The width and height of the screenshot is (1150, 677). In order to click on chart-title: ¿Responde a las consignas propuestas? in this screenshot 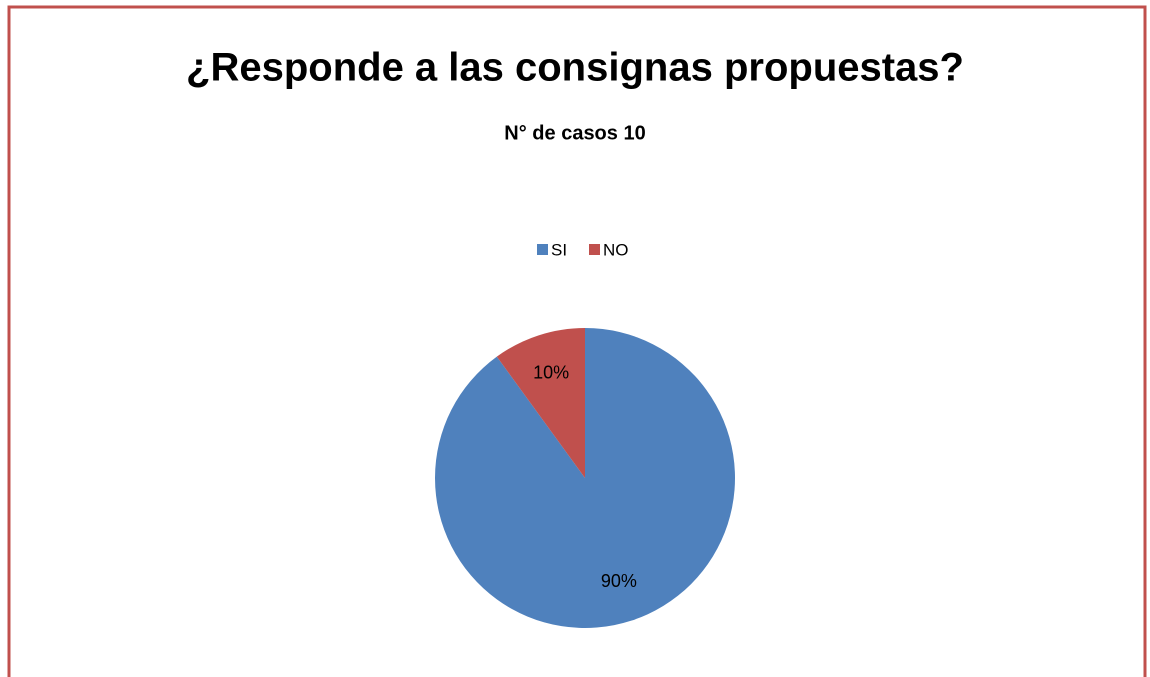, I will do `click(575, 68)`.